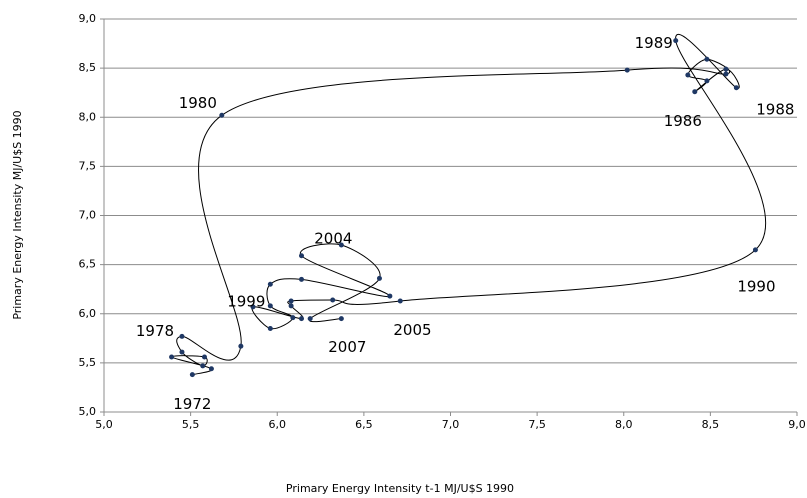 The image size is (807, 498). Describe the element at coordinates (333, 238) in the screenshot. I see `point-label: 2004` at that location.